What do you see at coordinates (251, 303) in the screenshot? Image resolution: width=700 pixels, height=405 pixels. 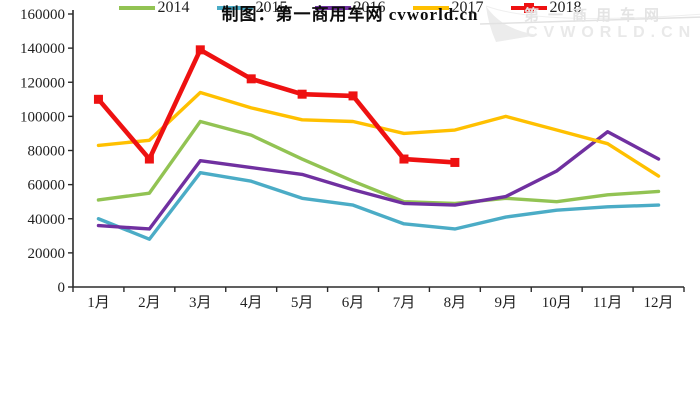 I see `x-tick-label: 4月` at bounding box center [251, 303].